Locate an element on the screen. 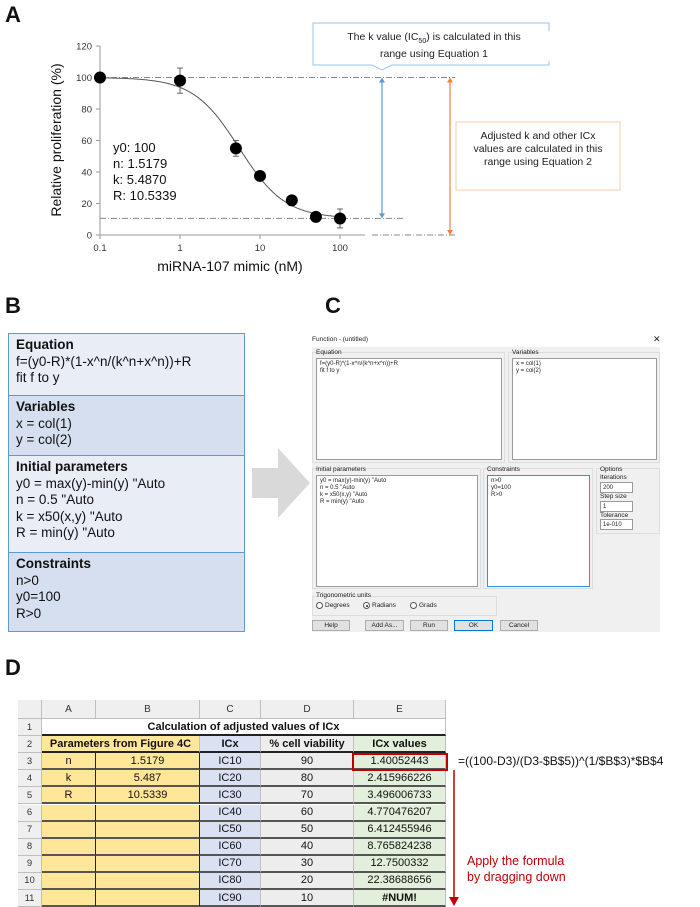 The image size is (700, 907). close-icon: ✕ is located at coordinates (657, 339).